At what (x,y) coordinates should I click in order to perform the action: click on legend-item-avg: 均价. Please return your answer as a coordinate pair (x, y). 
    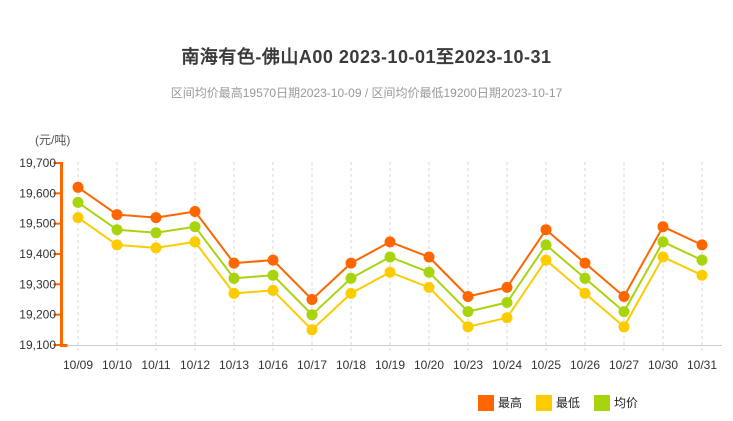
    Looking at the image, I should click on (616, 402).